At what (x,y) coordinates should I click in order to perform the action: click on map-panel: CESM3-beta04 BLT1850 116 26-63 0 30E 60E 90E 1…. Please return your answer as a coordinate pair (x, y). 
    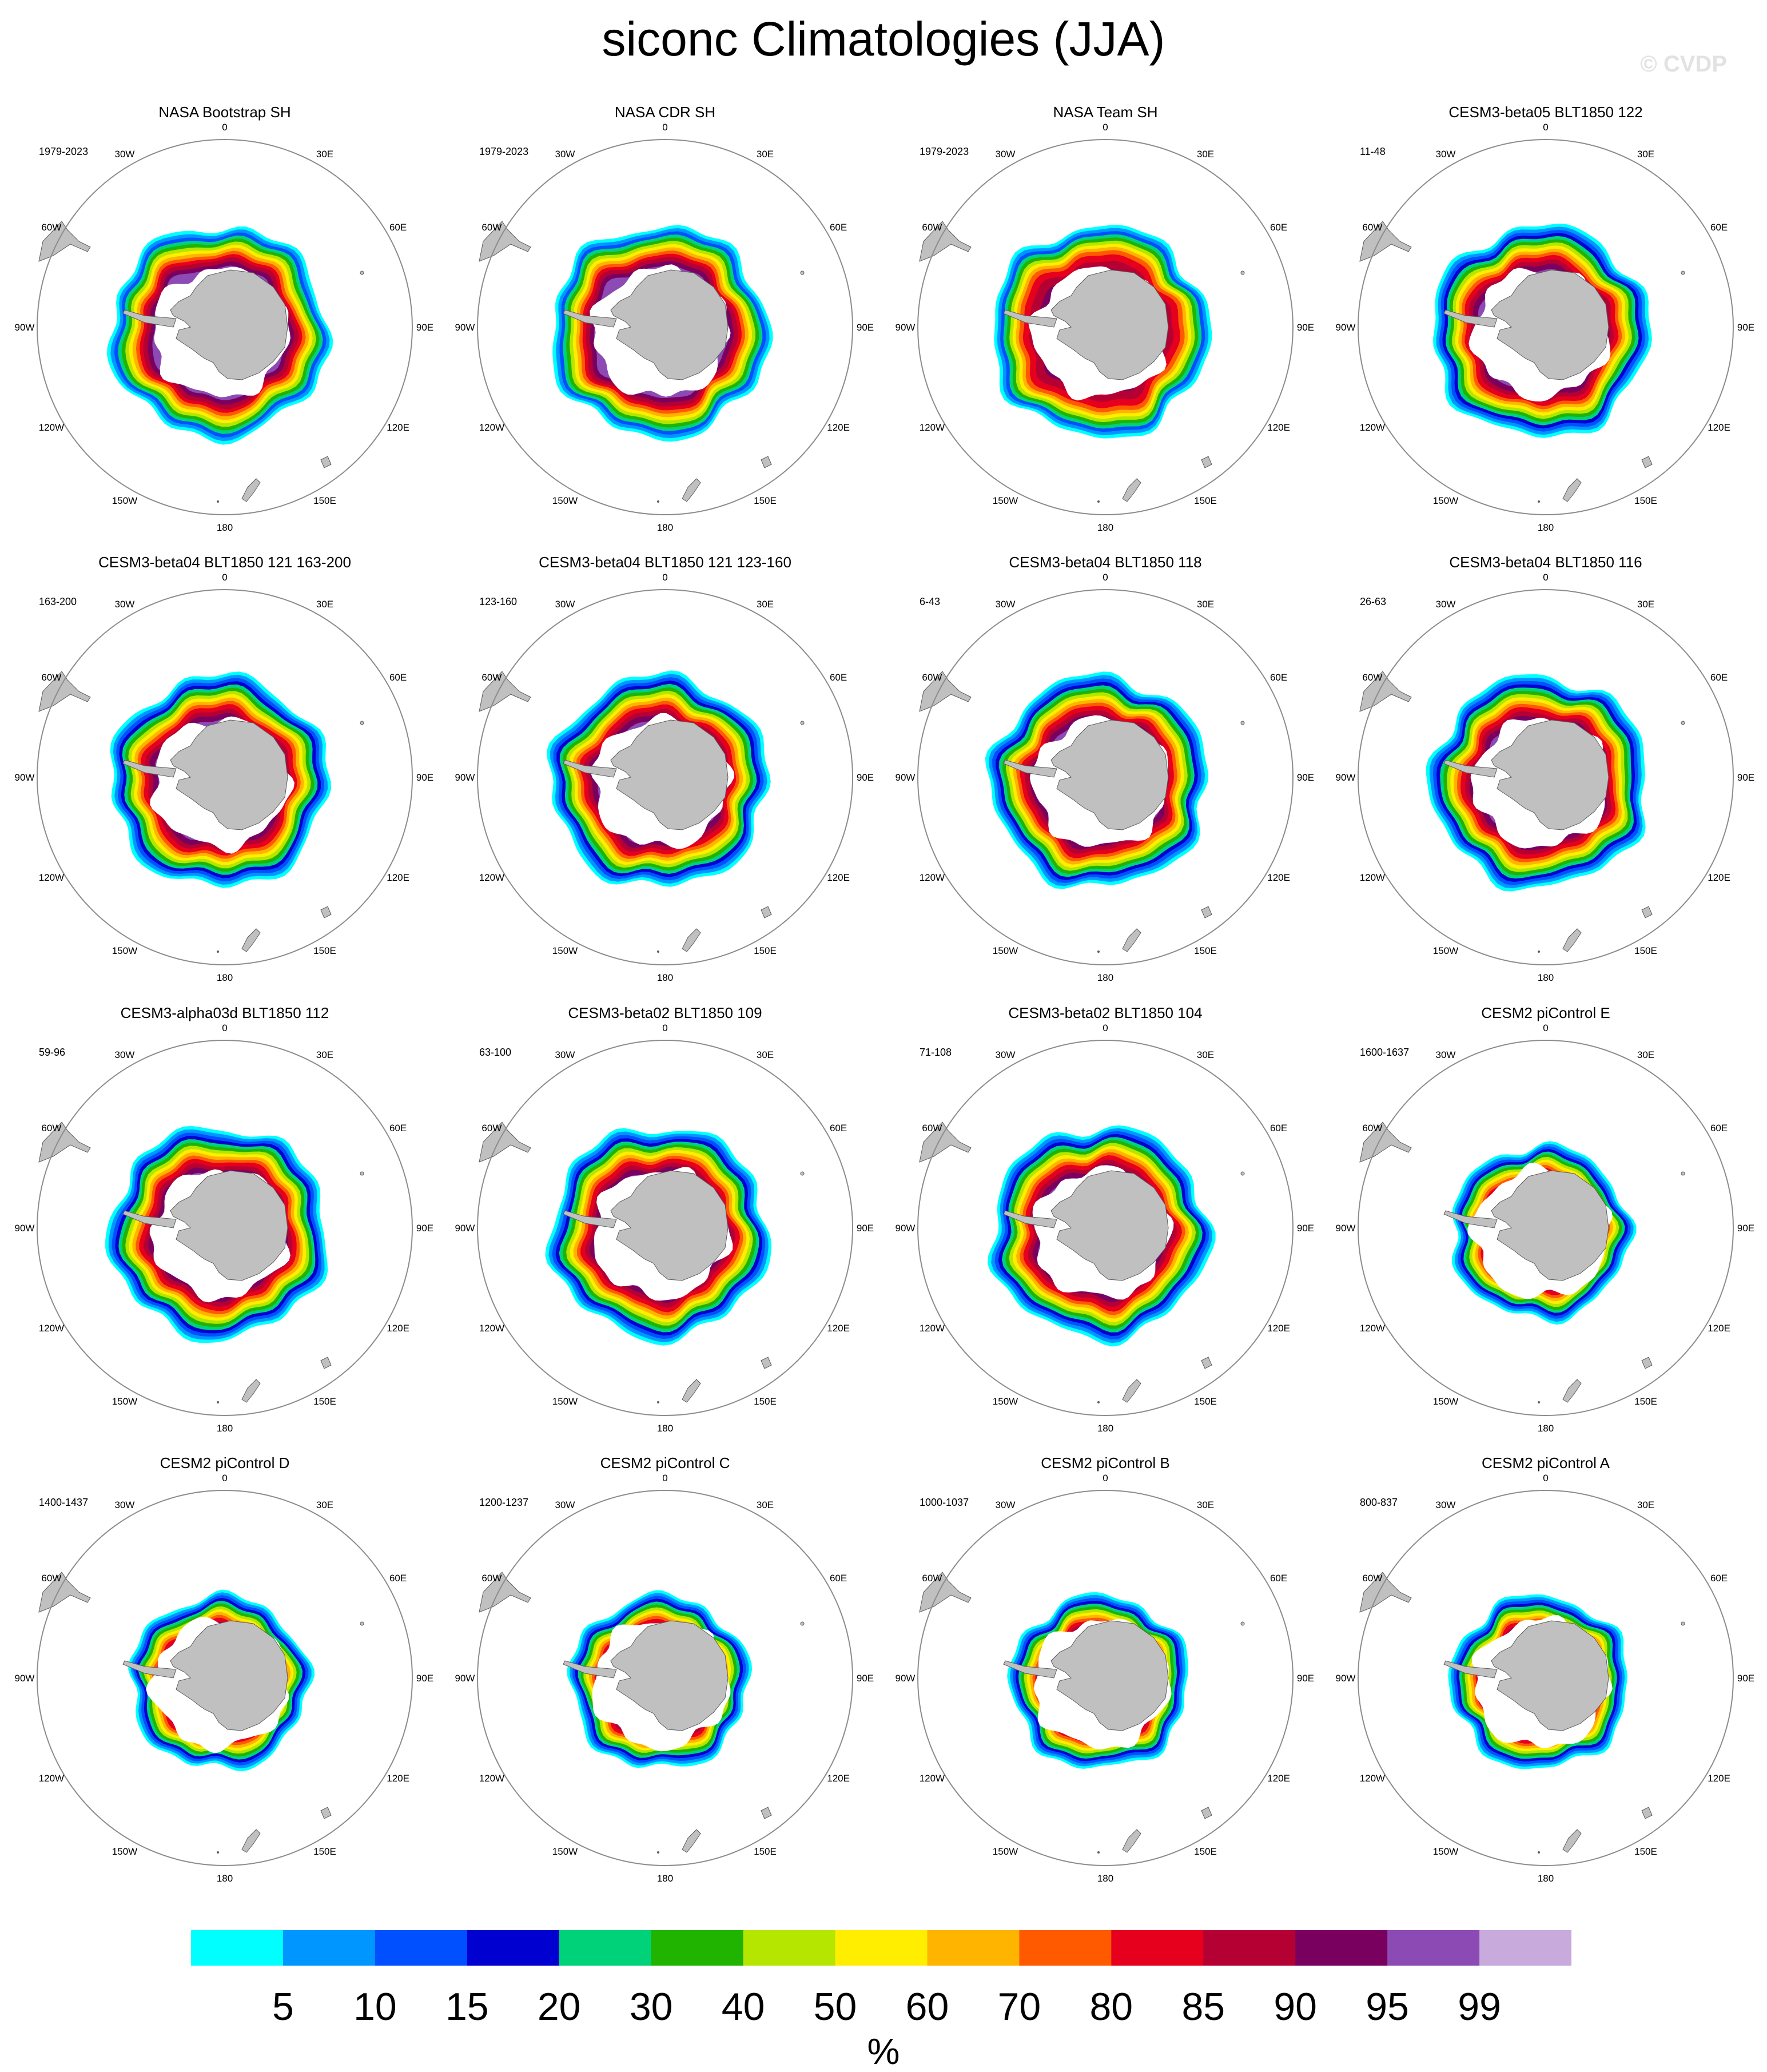
    Looking at the image, I should click on (1541, 776).